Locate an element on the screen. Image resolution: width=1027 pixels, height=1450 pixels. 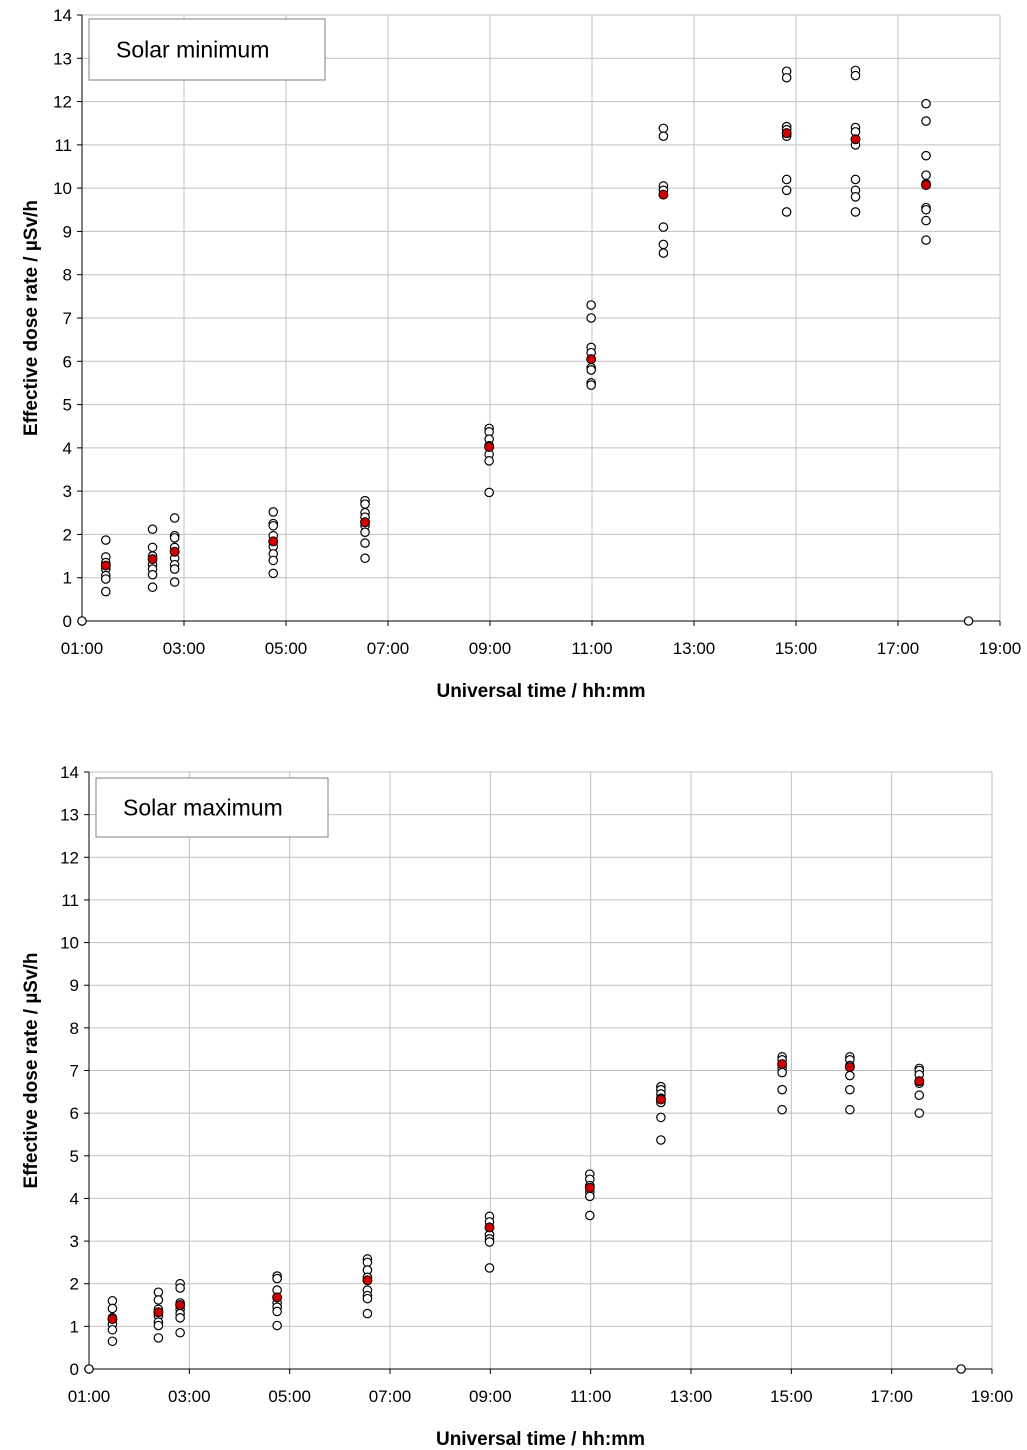
y-tick-label: 1 is located at coordinates (74, 1326).